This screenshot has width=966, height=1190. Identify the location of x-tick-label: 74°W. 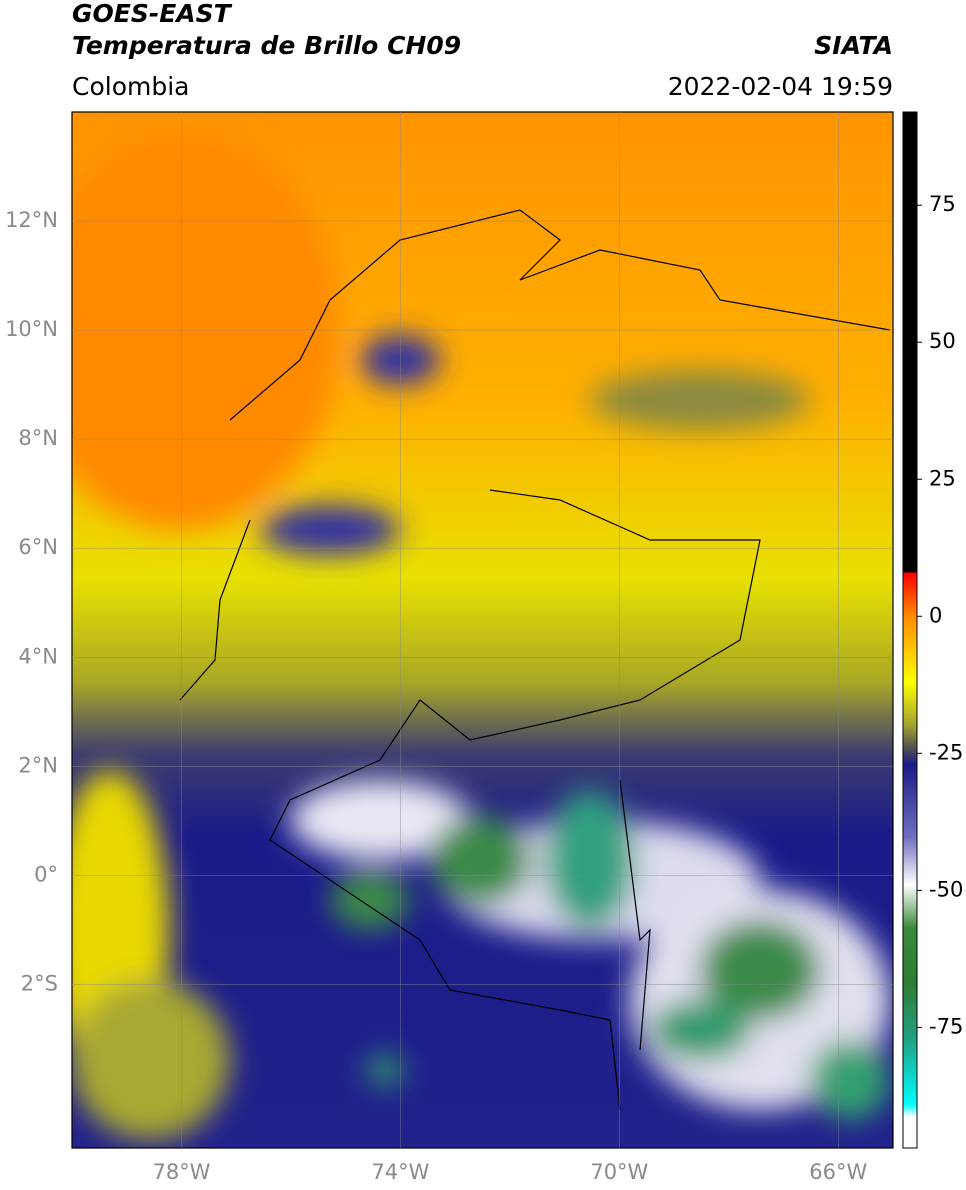
(400, 1172).